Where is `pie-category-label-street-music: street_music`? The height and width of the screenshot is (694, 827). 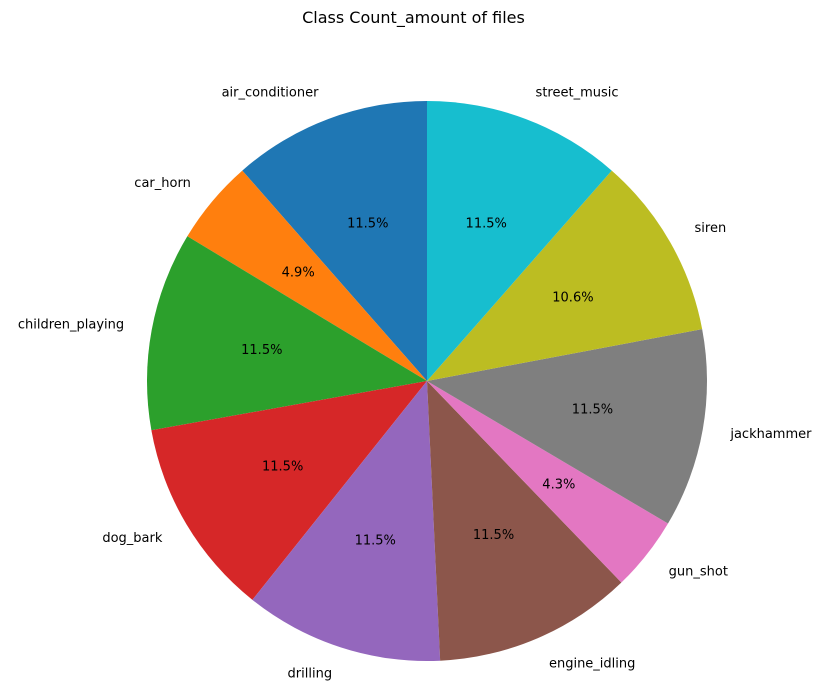
pie-category-label-street-music: street_music is located at coordinates (577, 92).